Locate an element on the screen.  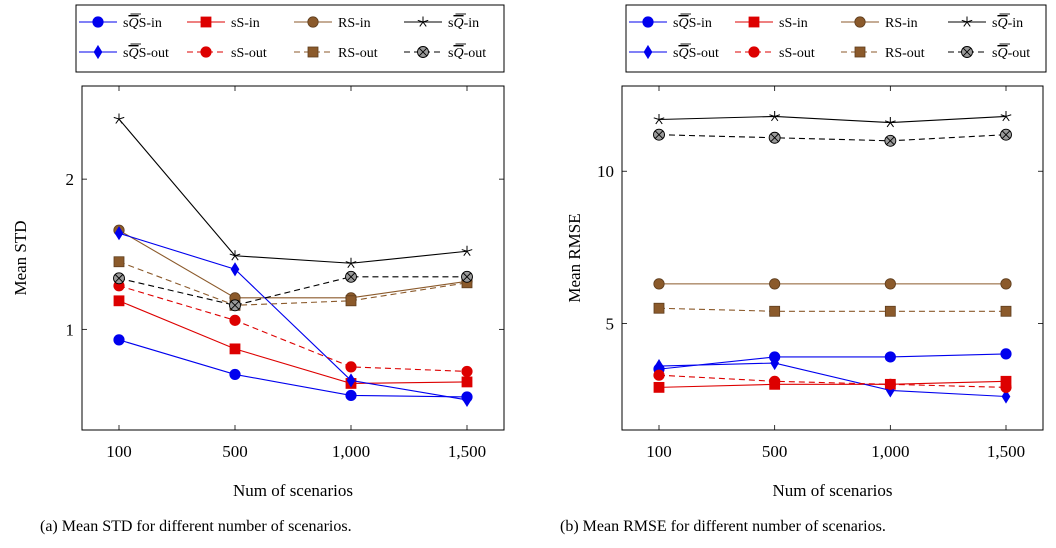
series-RS-out is located at coordinates (832, 309).